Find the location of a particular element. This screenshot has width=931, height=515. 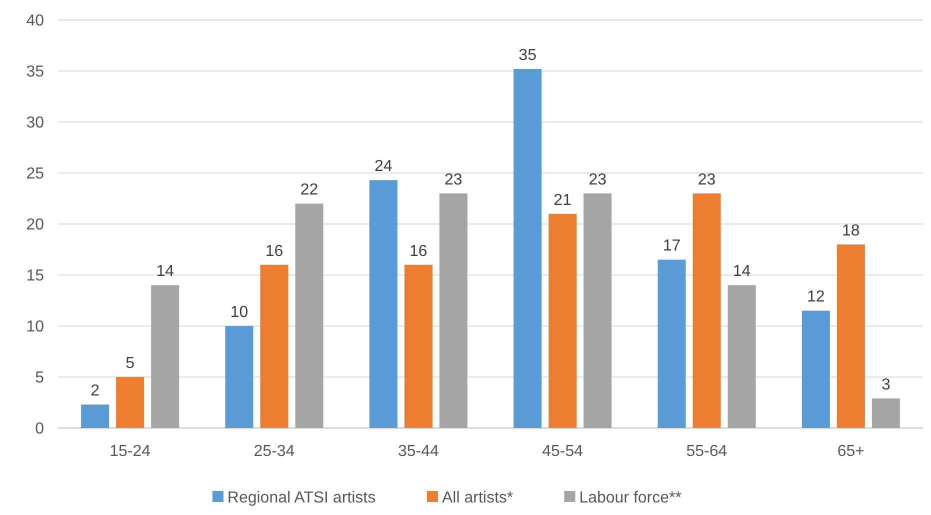

y-tick-label: 0 is located at coordinates (39, 429).